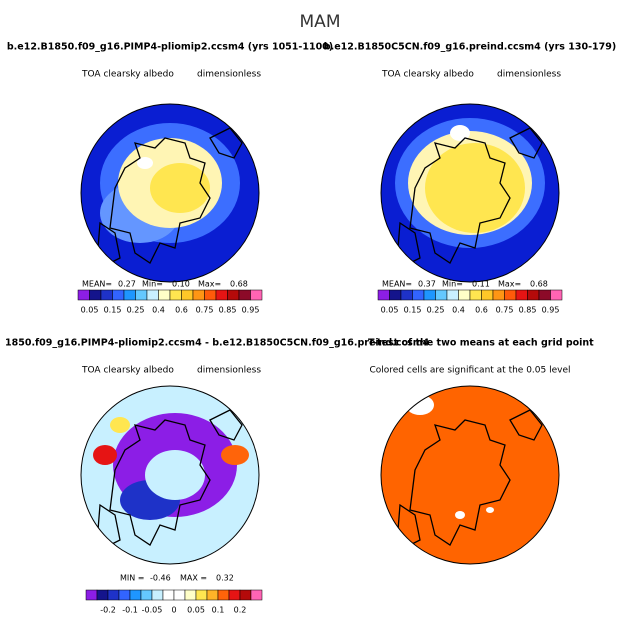 Image resolution: width=640 pixels, height=622 pixels. Describe the element at coordinates (127, 284) in the screenshot. I see `stat-text: 0.27` at that location.